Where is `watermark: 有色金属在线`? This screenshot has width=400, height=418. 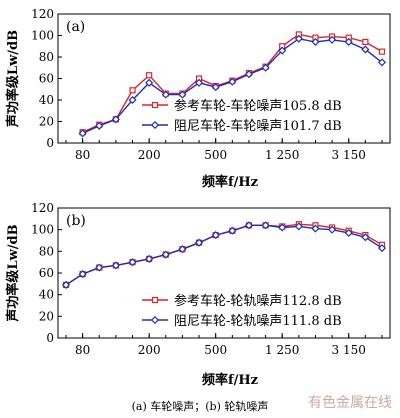 watermark: 有色金属在线 is located at coordinates (350, 403).